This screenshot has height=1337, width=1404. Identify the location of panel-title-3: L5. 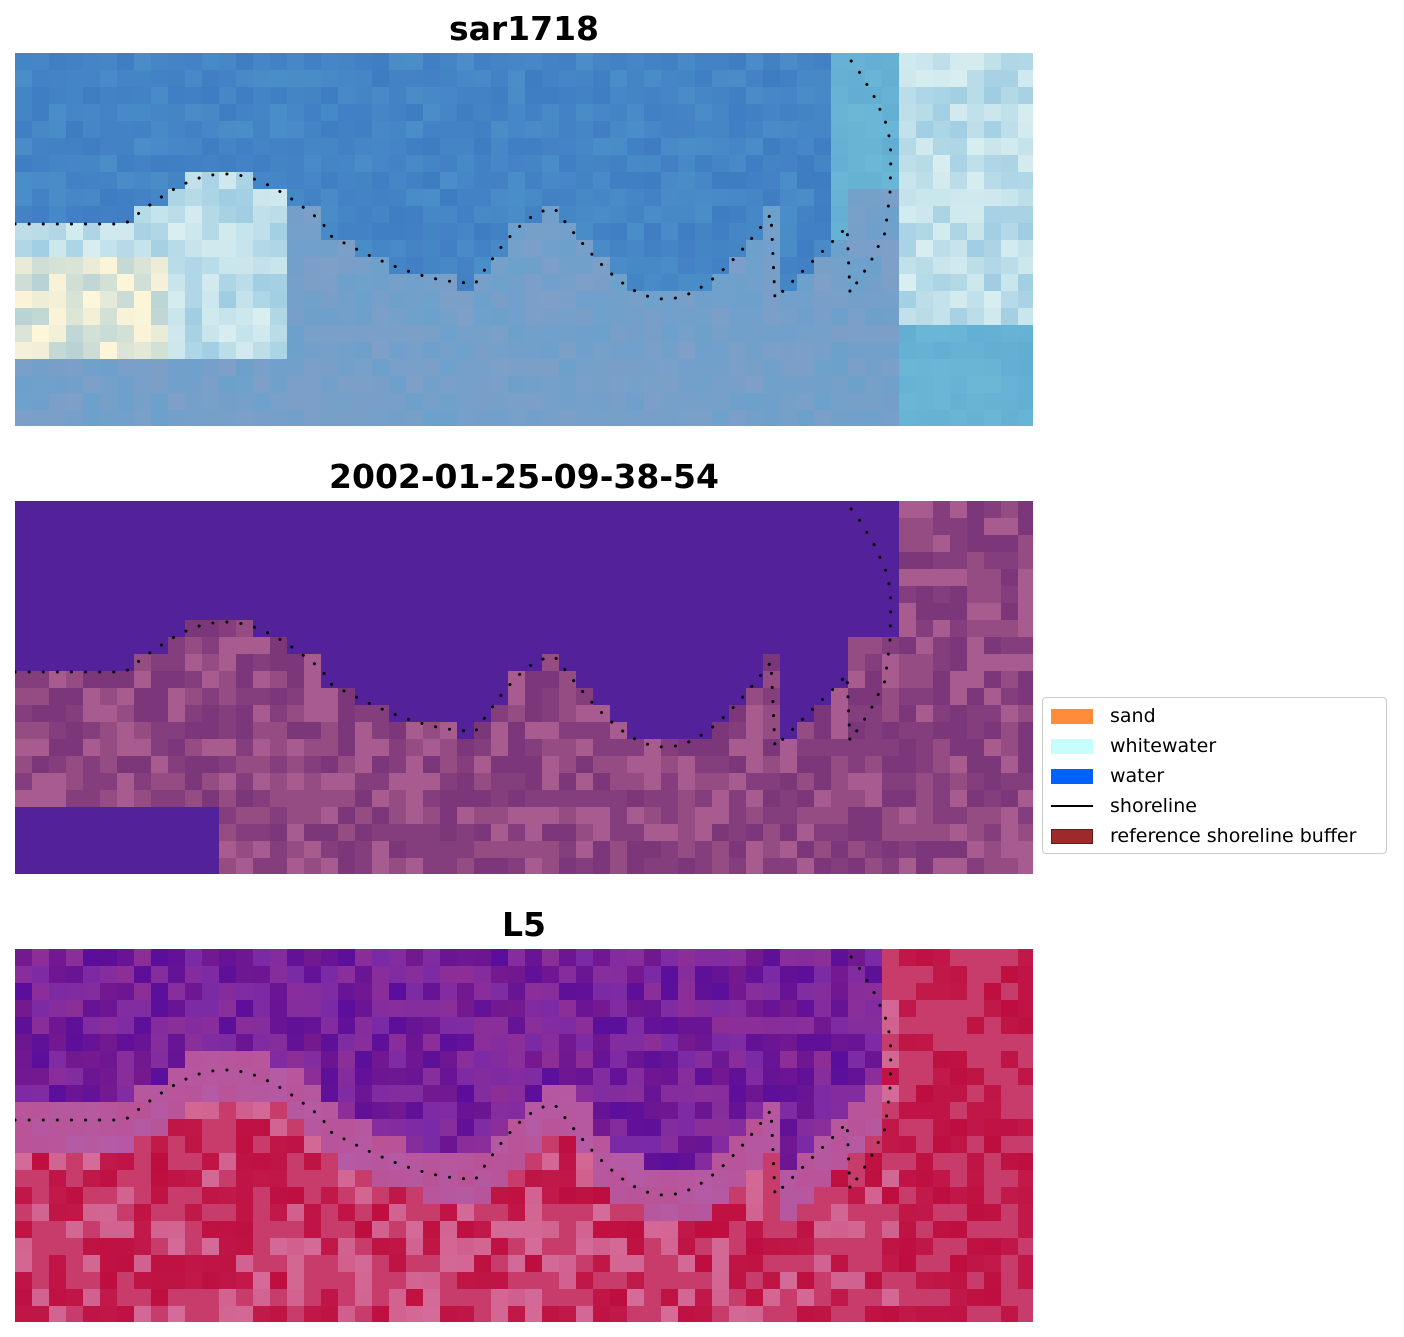
(524, 924).